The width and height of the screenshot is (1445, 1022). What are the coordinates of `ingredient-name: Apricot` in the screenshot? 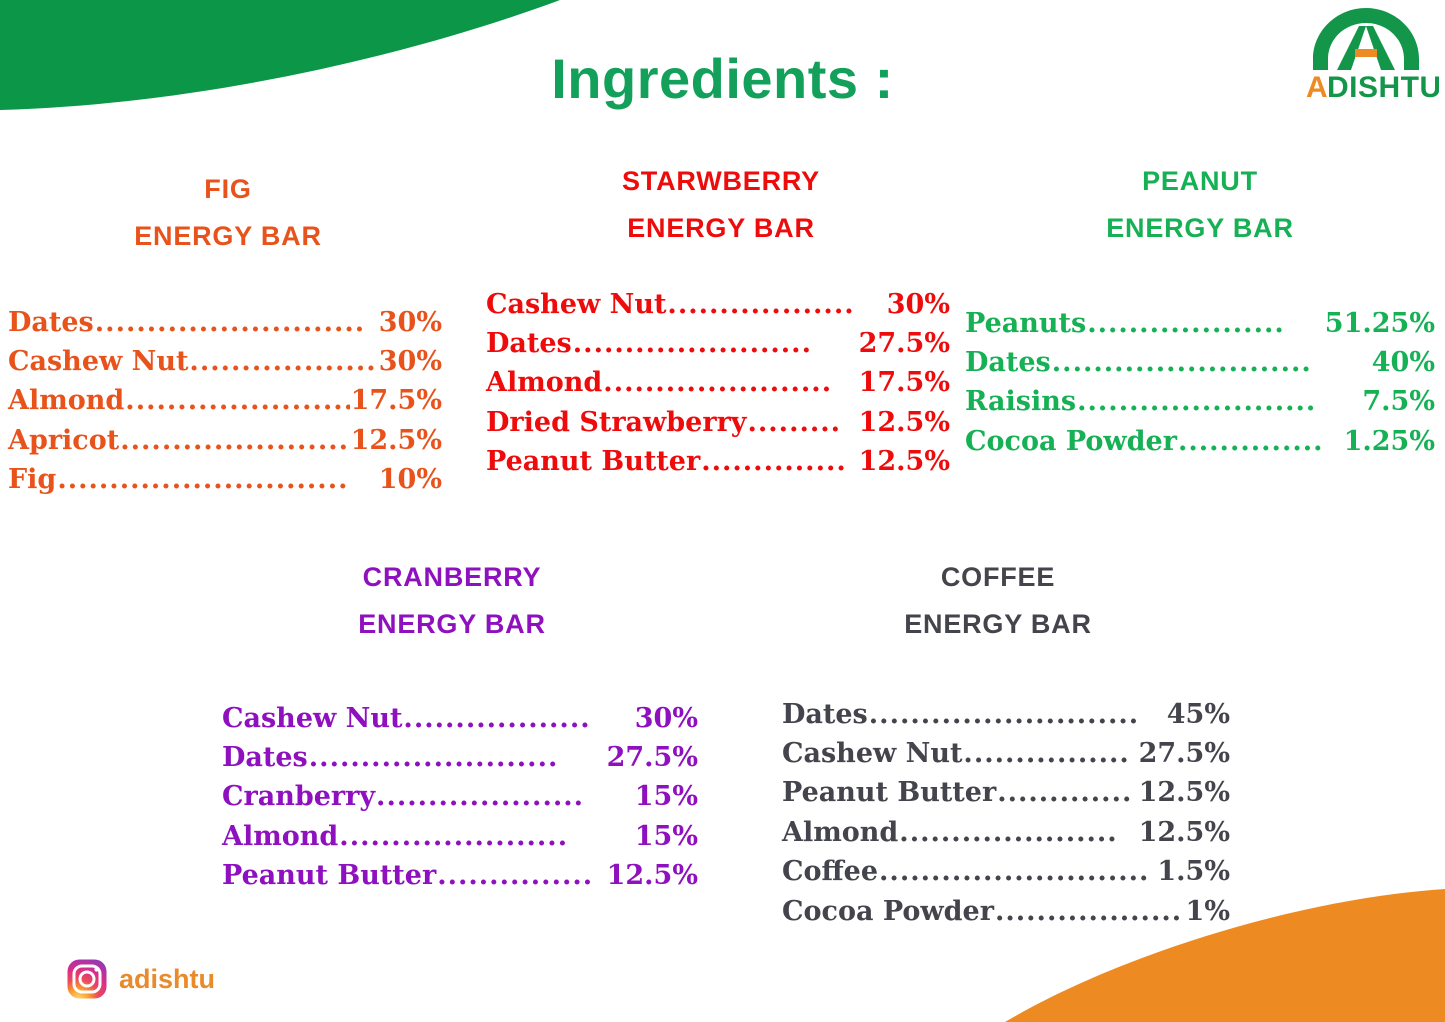 It's located at (64, 440).